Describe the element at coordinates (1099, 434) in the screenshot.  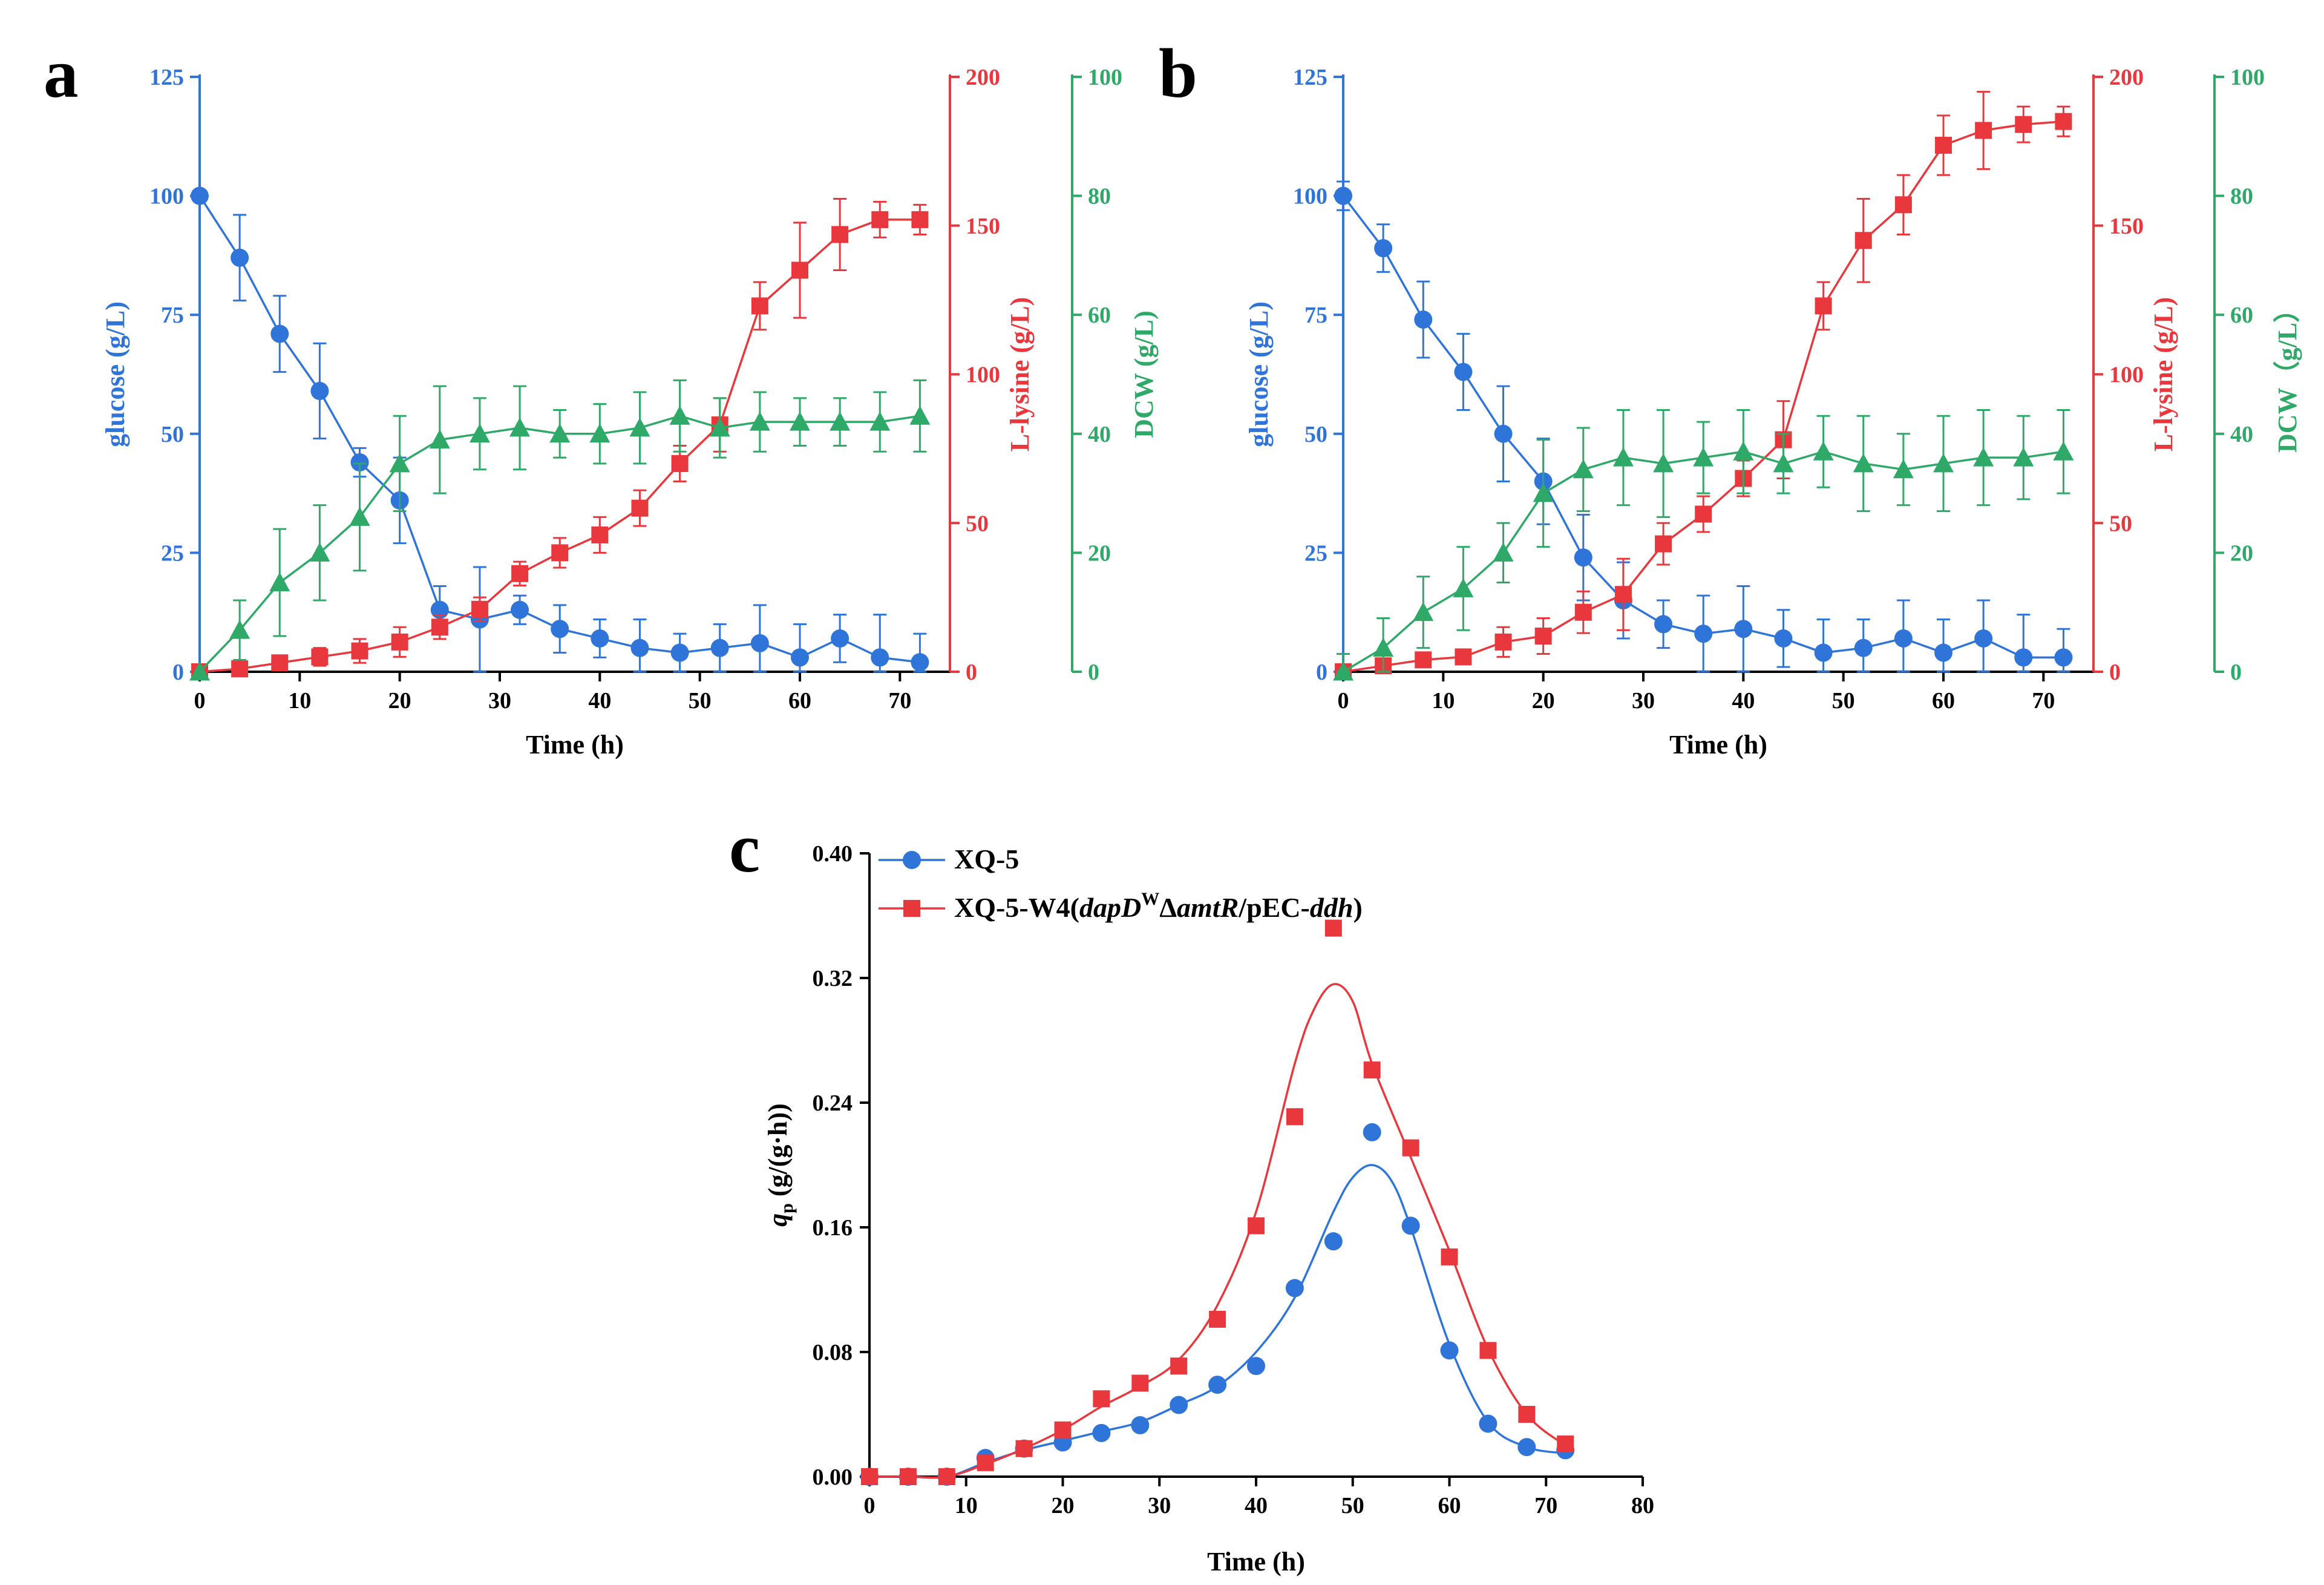
I see `right2-tick-label: 40` at that location.